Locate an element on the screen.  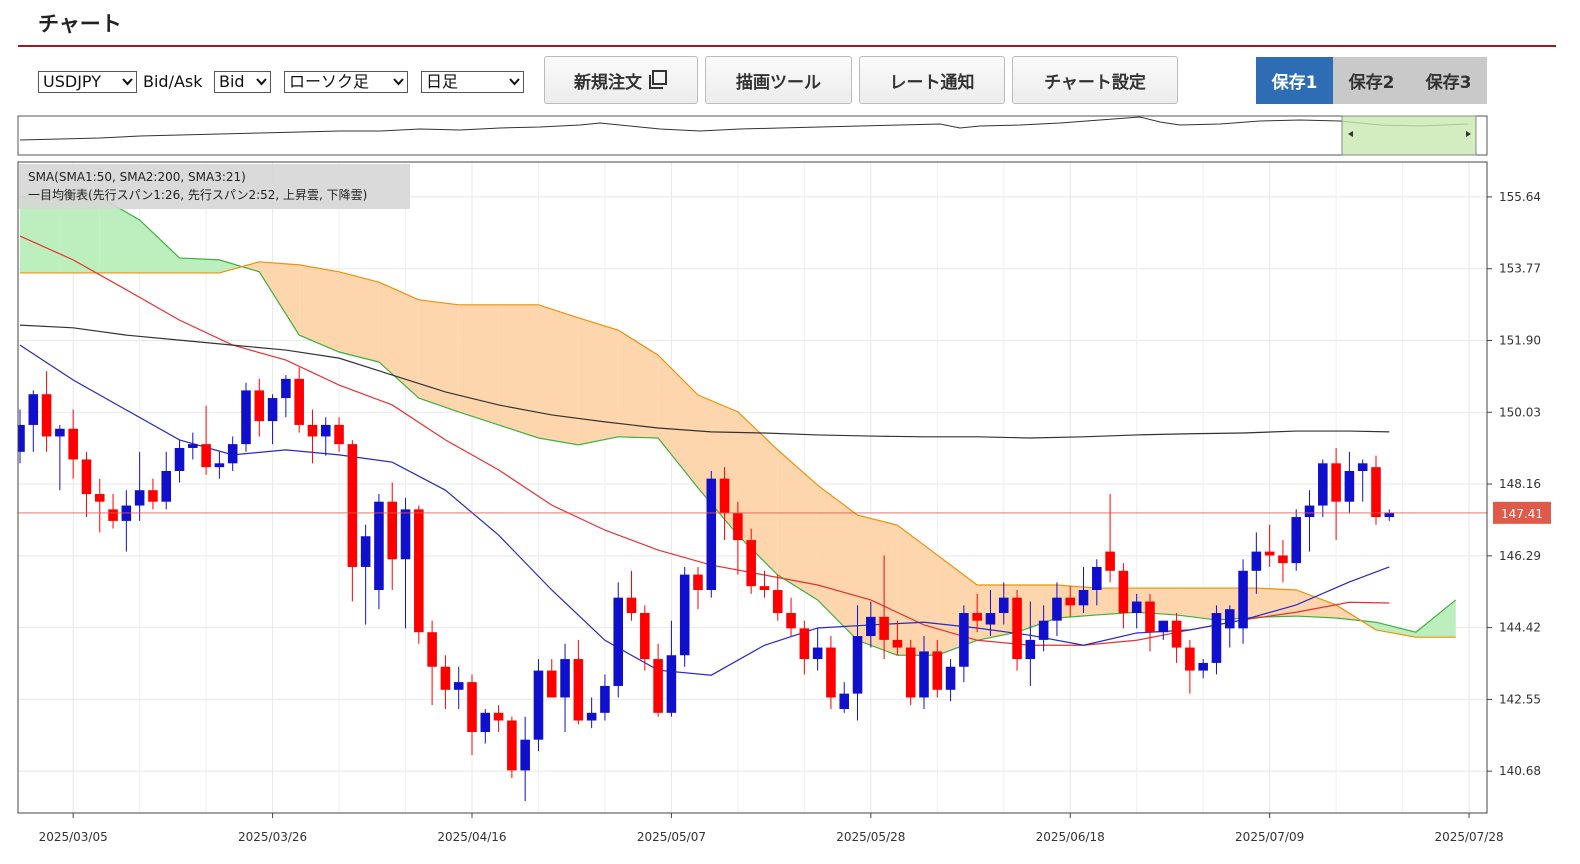
navigator-frame is located at coordinates (752, 135).